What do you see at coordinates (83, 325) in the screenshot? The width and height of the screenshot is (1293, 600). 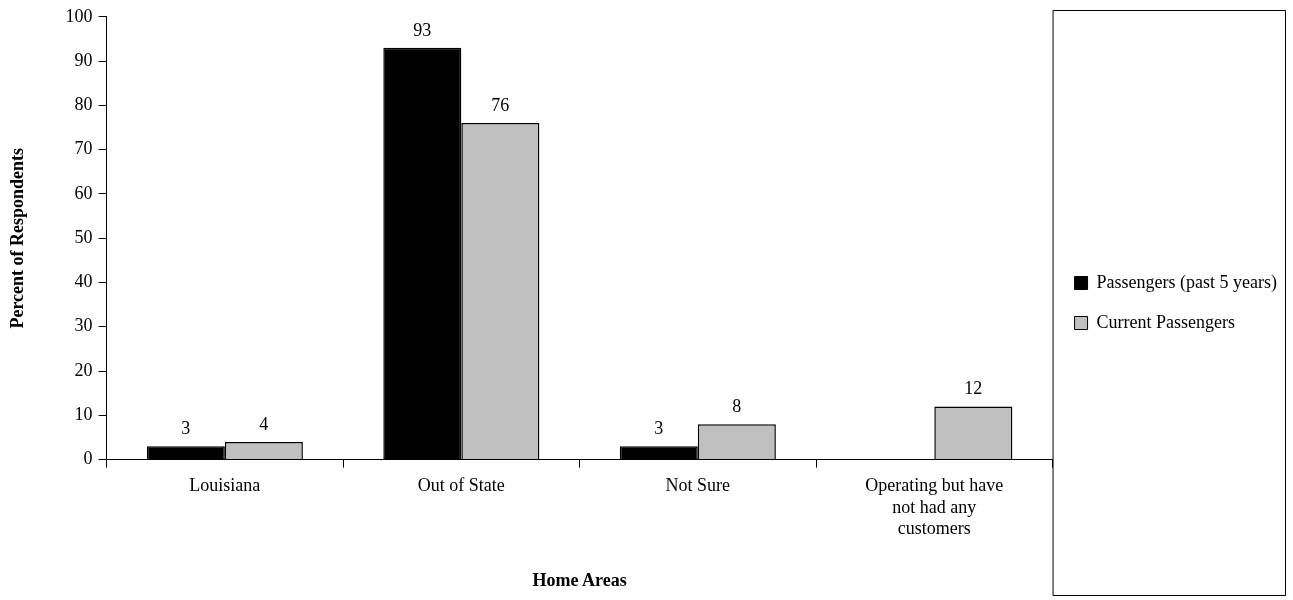 I see `y-tick-label: 30` at bounding box center [83, 325].